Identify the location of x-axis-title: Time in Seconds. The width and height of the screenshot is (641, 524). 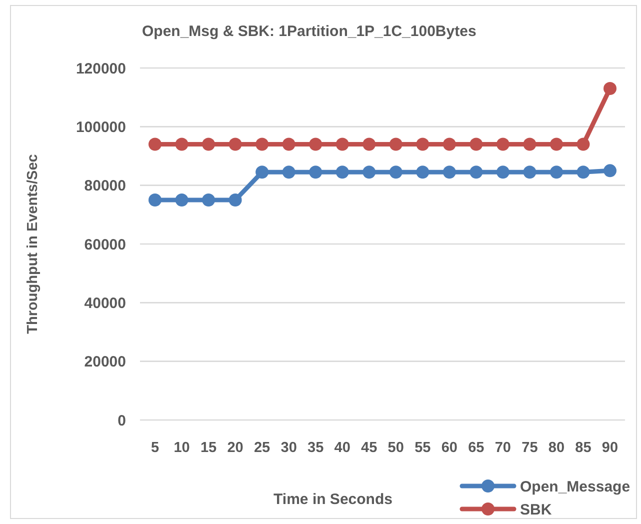
(333, 499).